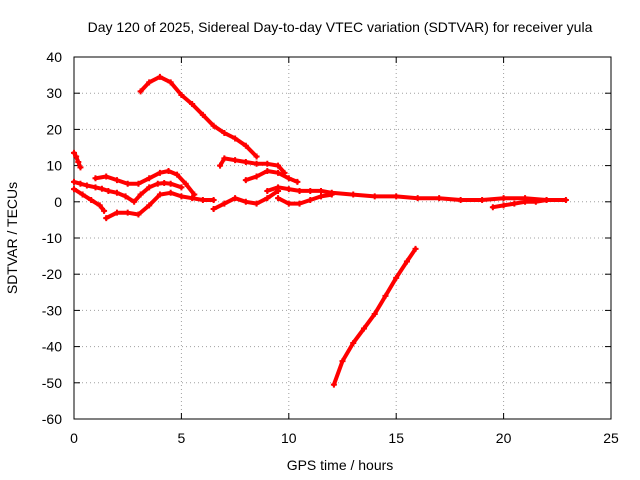 The height and width of the screenshot is (480, 640). What do you see at coordinates (504, 438) in the screenshot?
I see `x-tick-label: 20` at bounding box center [504, 438].